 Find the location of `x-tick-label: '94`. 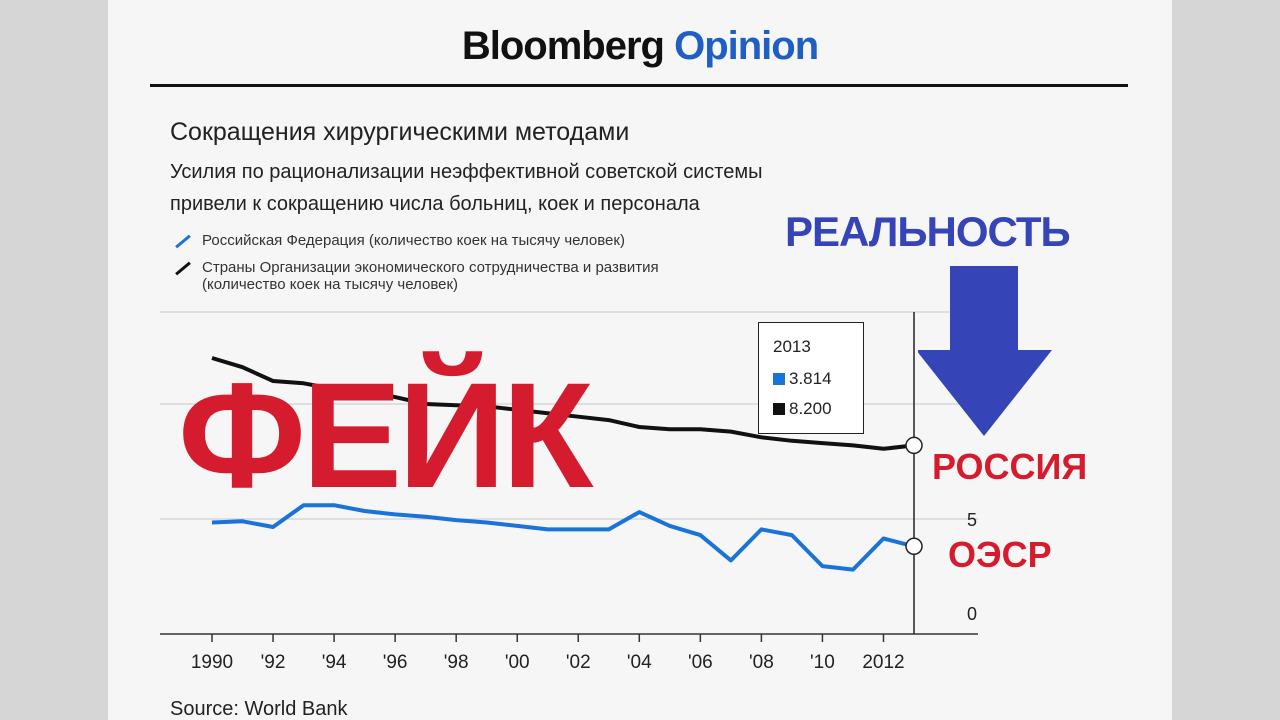

x-tick-label: '94 is located at coordinates (334, 662).